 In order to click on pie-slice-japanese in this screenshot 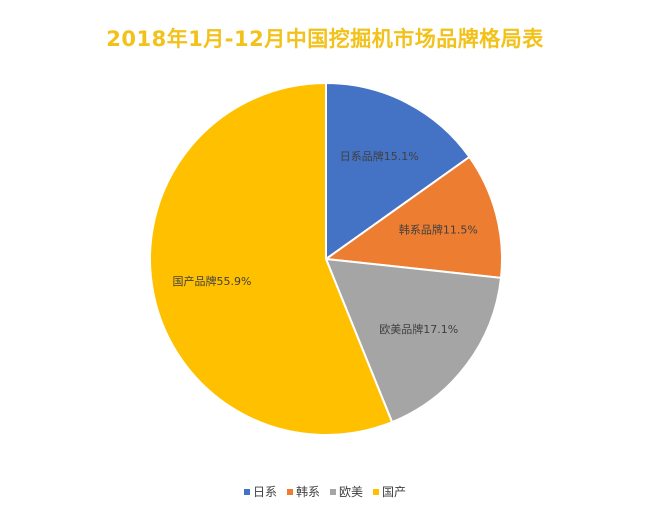, I will do `click(398, 171)`.